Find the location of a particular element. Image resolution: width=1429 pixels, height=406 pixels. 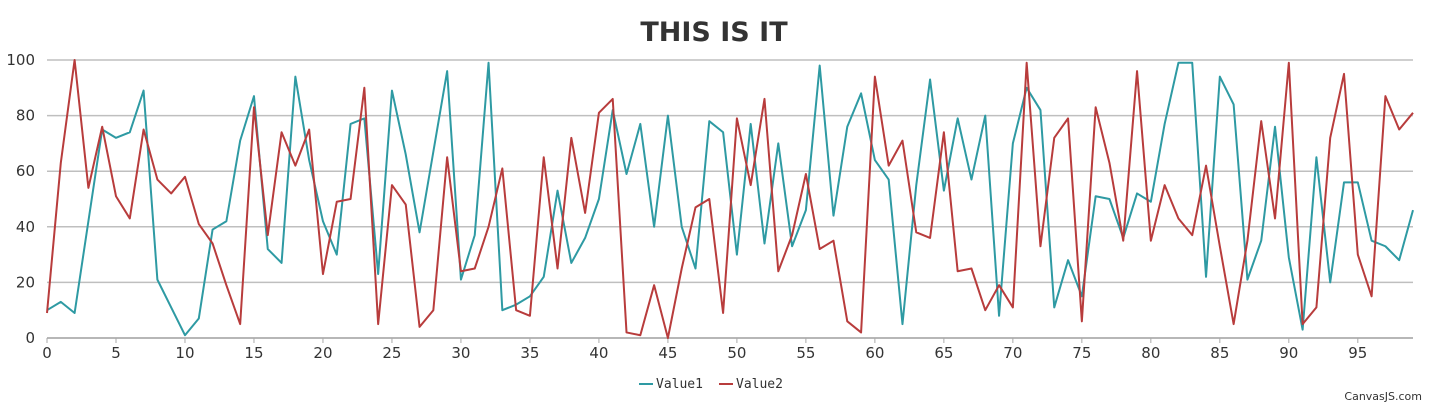

x-tick-label: 15 is located at coordinates (253, 353).